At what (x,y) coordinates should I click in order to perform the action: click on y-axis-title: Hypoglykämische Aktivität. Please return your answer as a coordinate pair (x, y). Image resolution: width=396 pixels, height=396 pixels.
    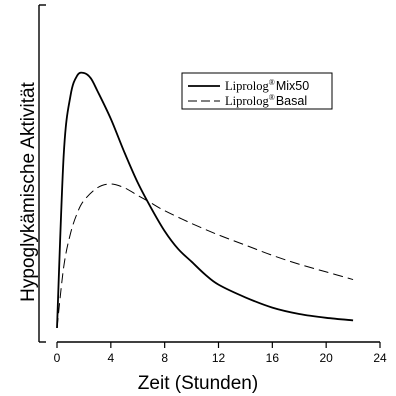
    Looking at the image, I should click on (28, 191).